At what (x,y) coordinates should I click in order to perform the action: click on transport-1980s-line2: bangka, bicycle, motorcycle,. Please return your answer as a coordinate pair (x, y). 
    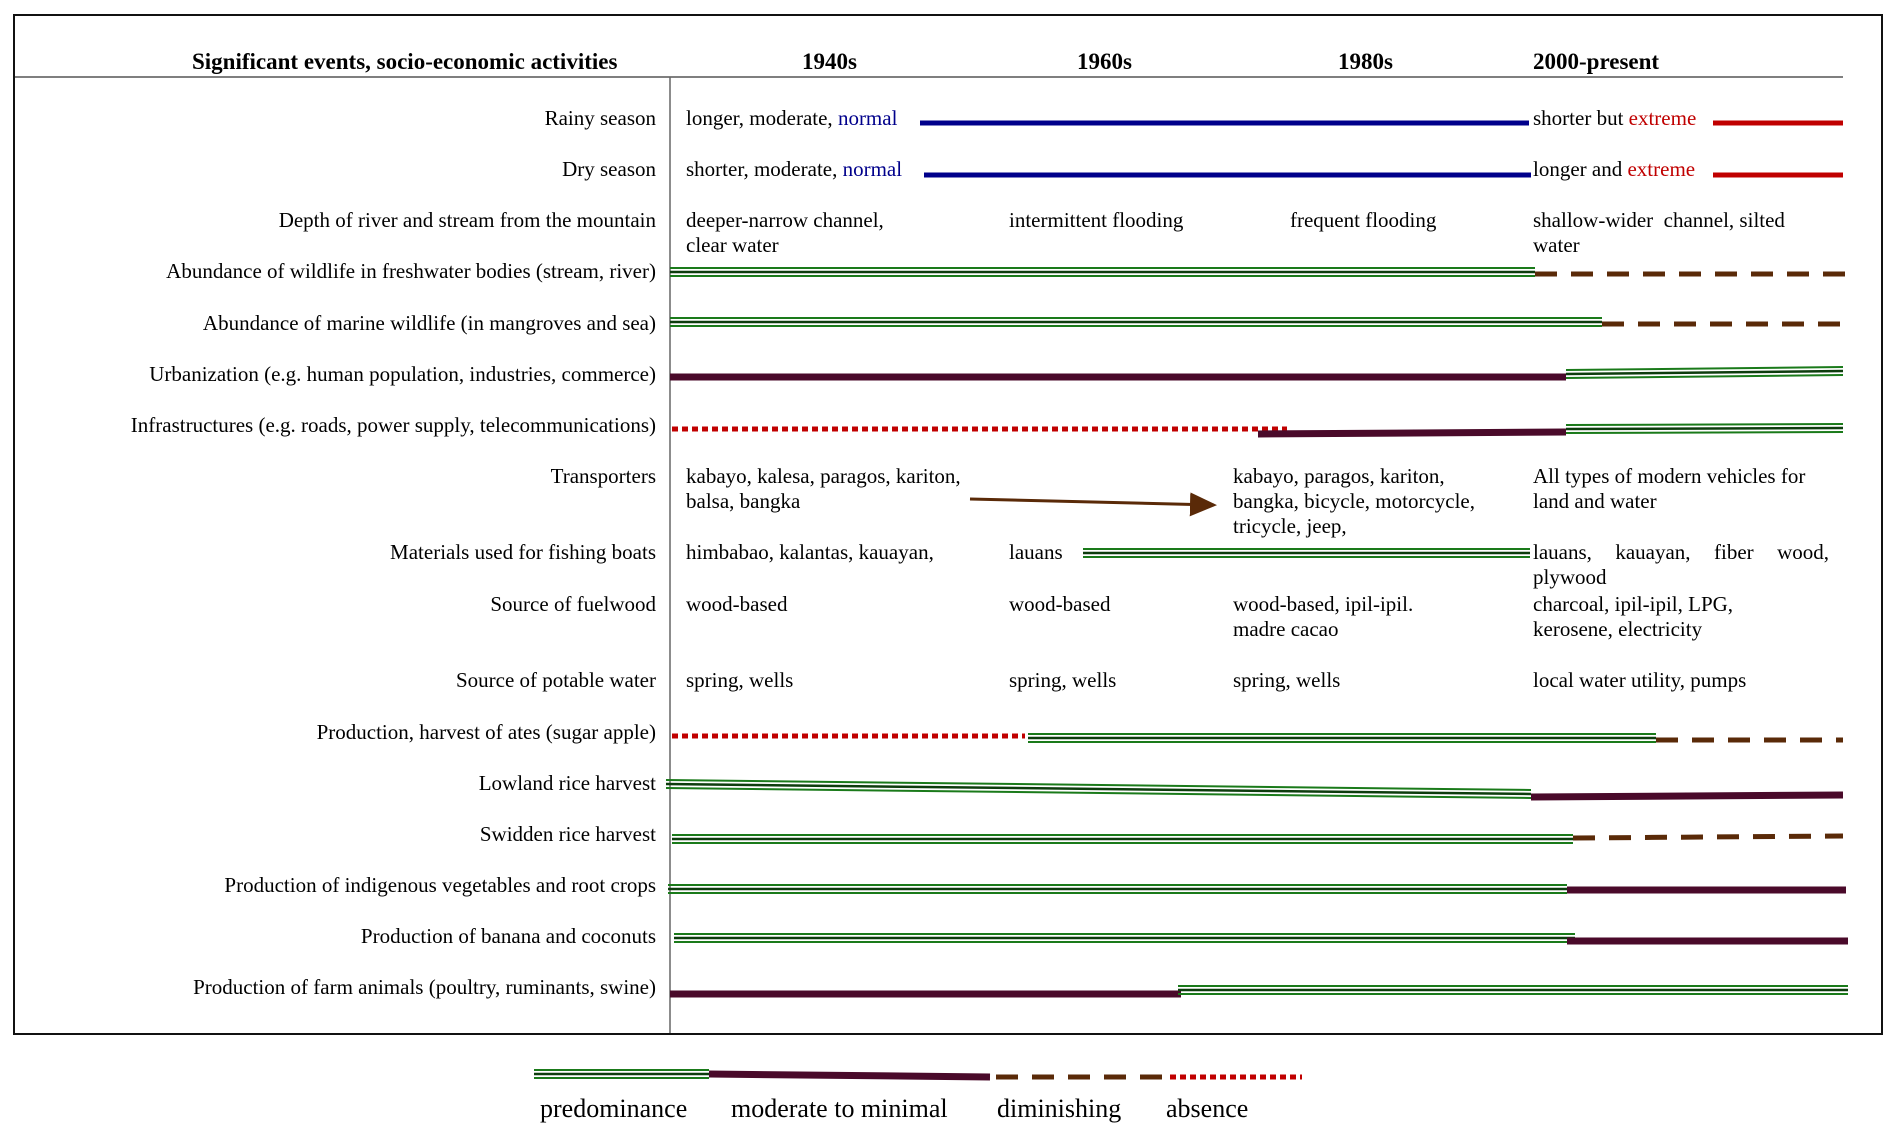
    Looking at the image, I should click on (1354, 501).